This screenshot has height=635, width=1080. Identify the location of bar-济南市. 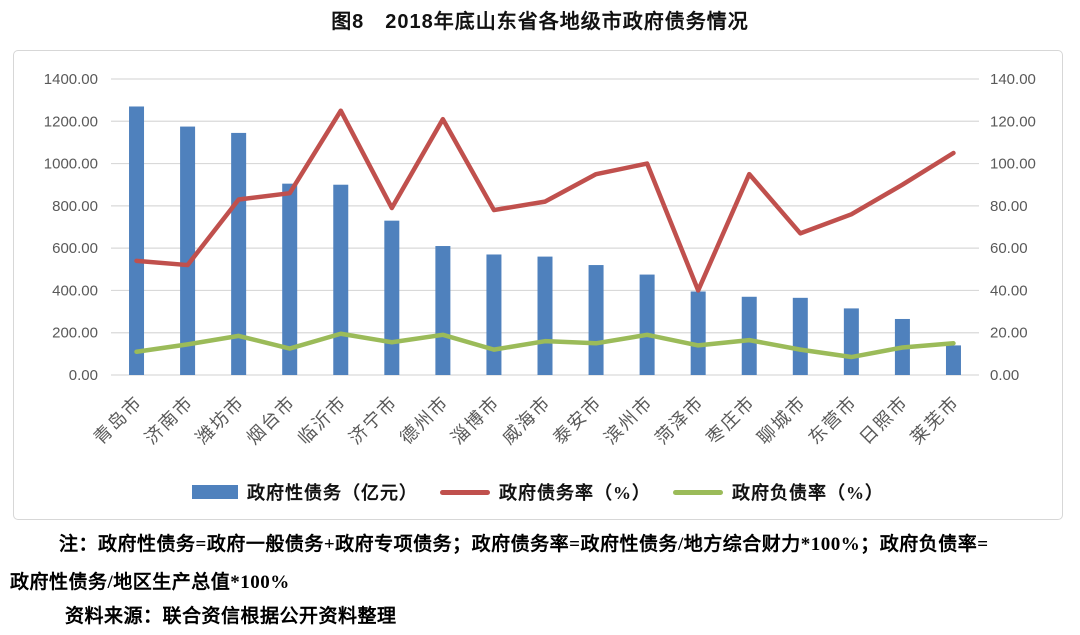
(188, 250).